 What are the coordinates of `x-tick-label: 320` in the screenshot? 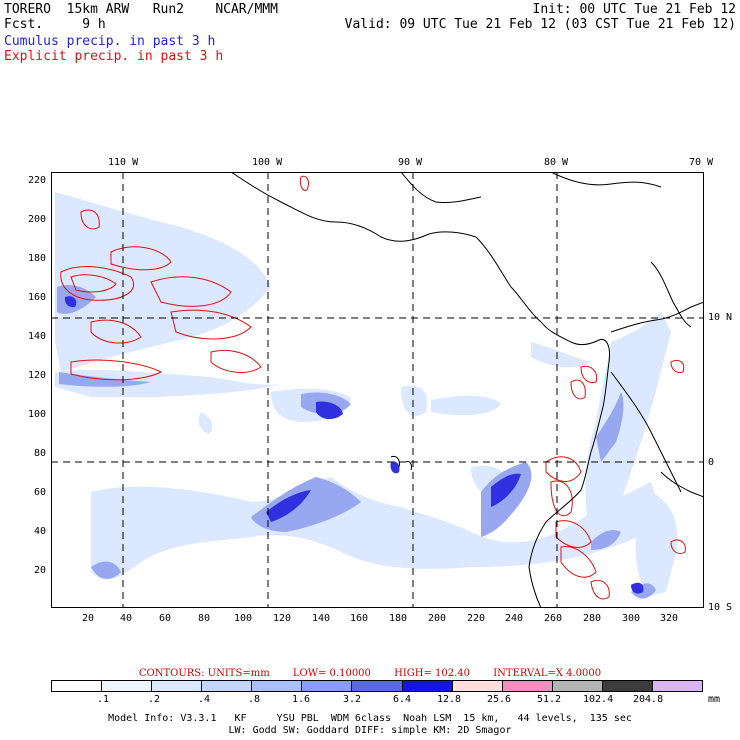 It's located at (669, 618).